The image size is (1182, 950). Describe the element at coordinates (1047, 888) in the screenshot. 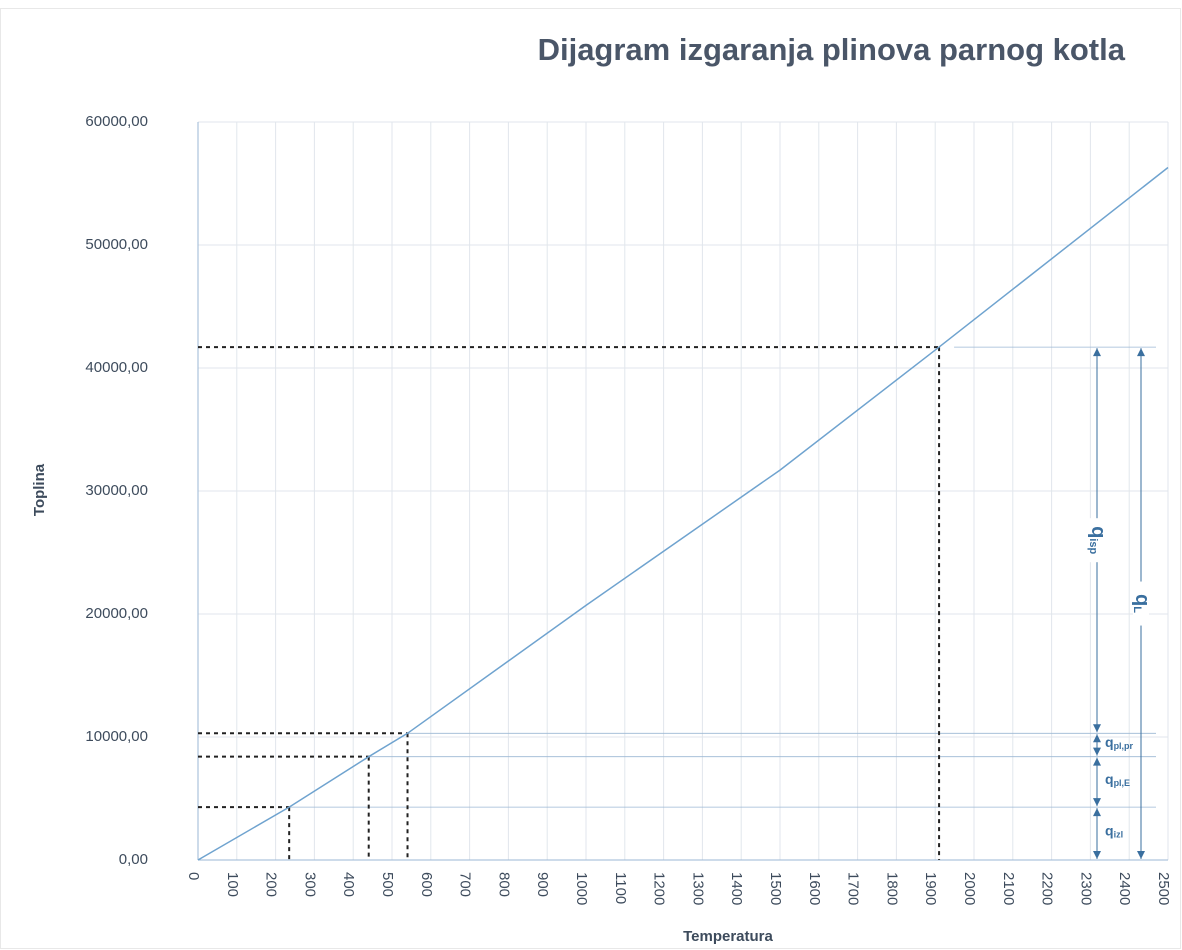

I see `x-tick-label: 2200` at that location.